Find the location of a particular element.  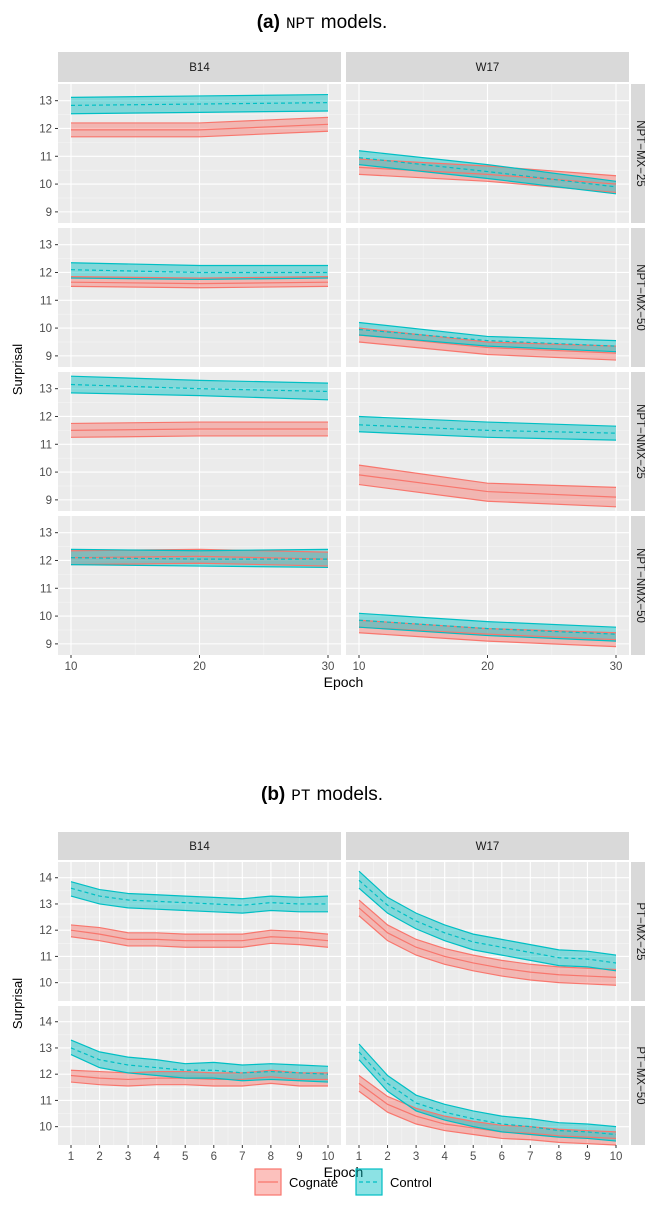

y-tick-label: 14 is located at coordinates (45, 879).